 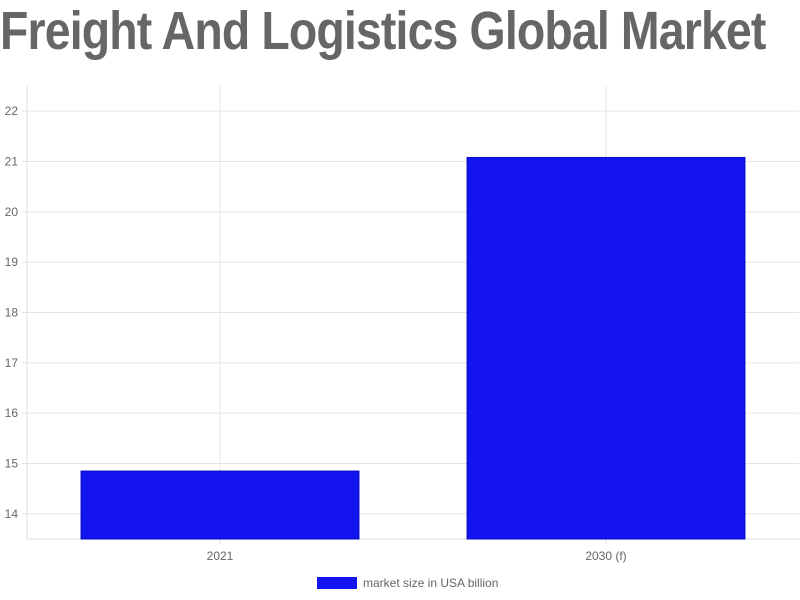 What do you see at coordinates (12, 212) in the screenshot?
I see `y-tick-label: 20` at bounding box center [12, 212].